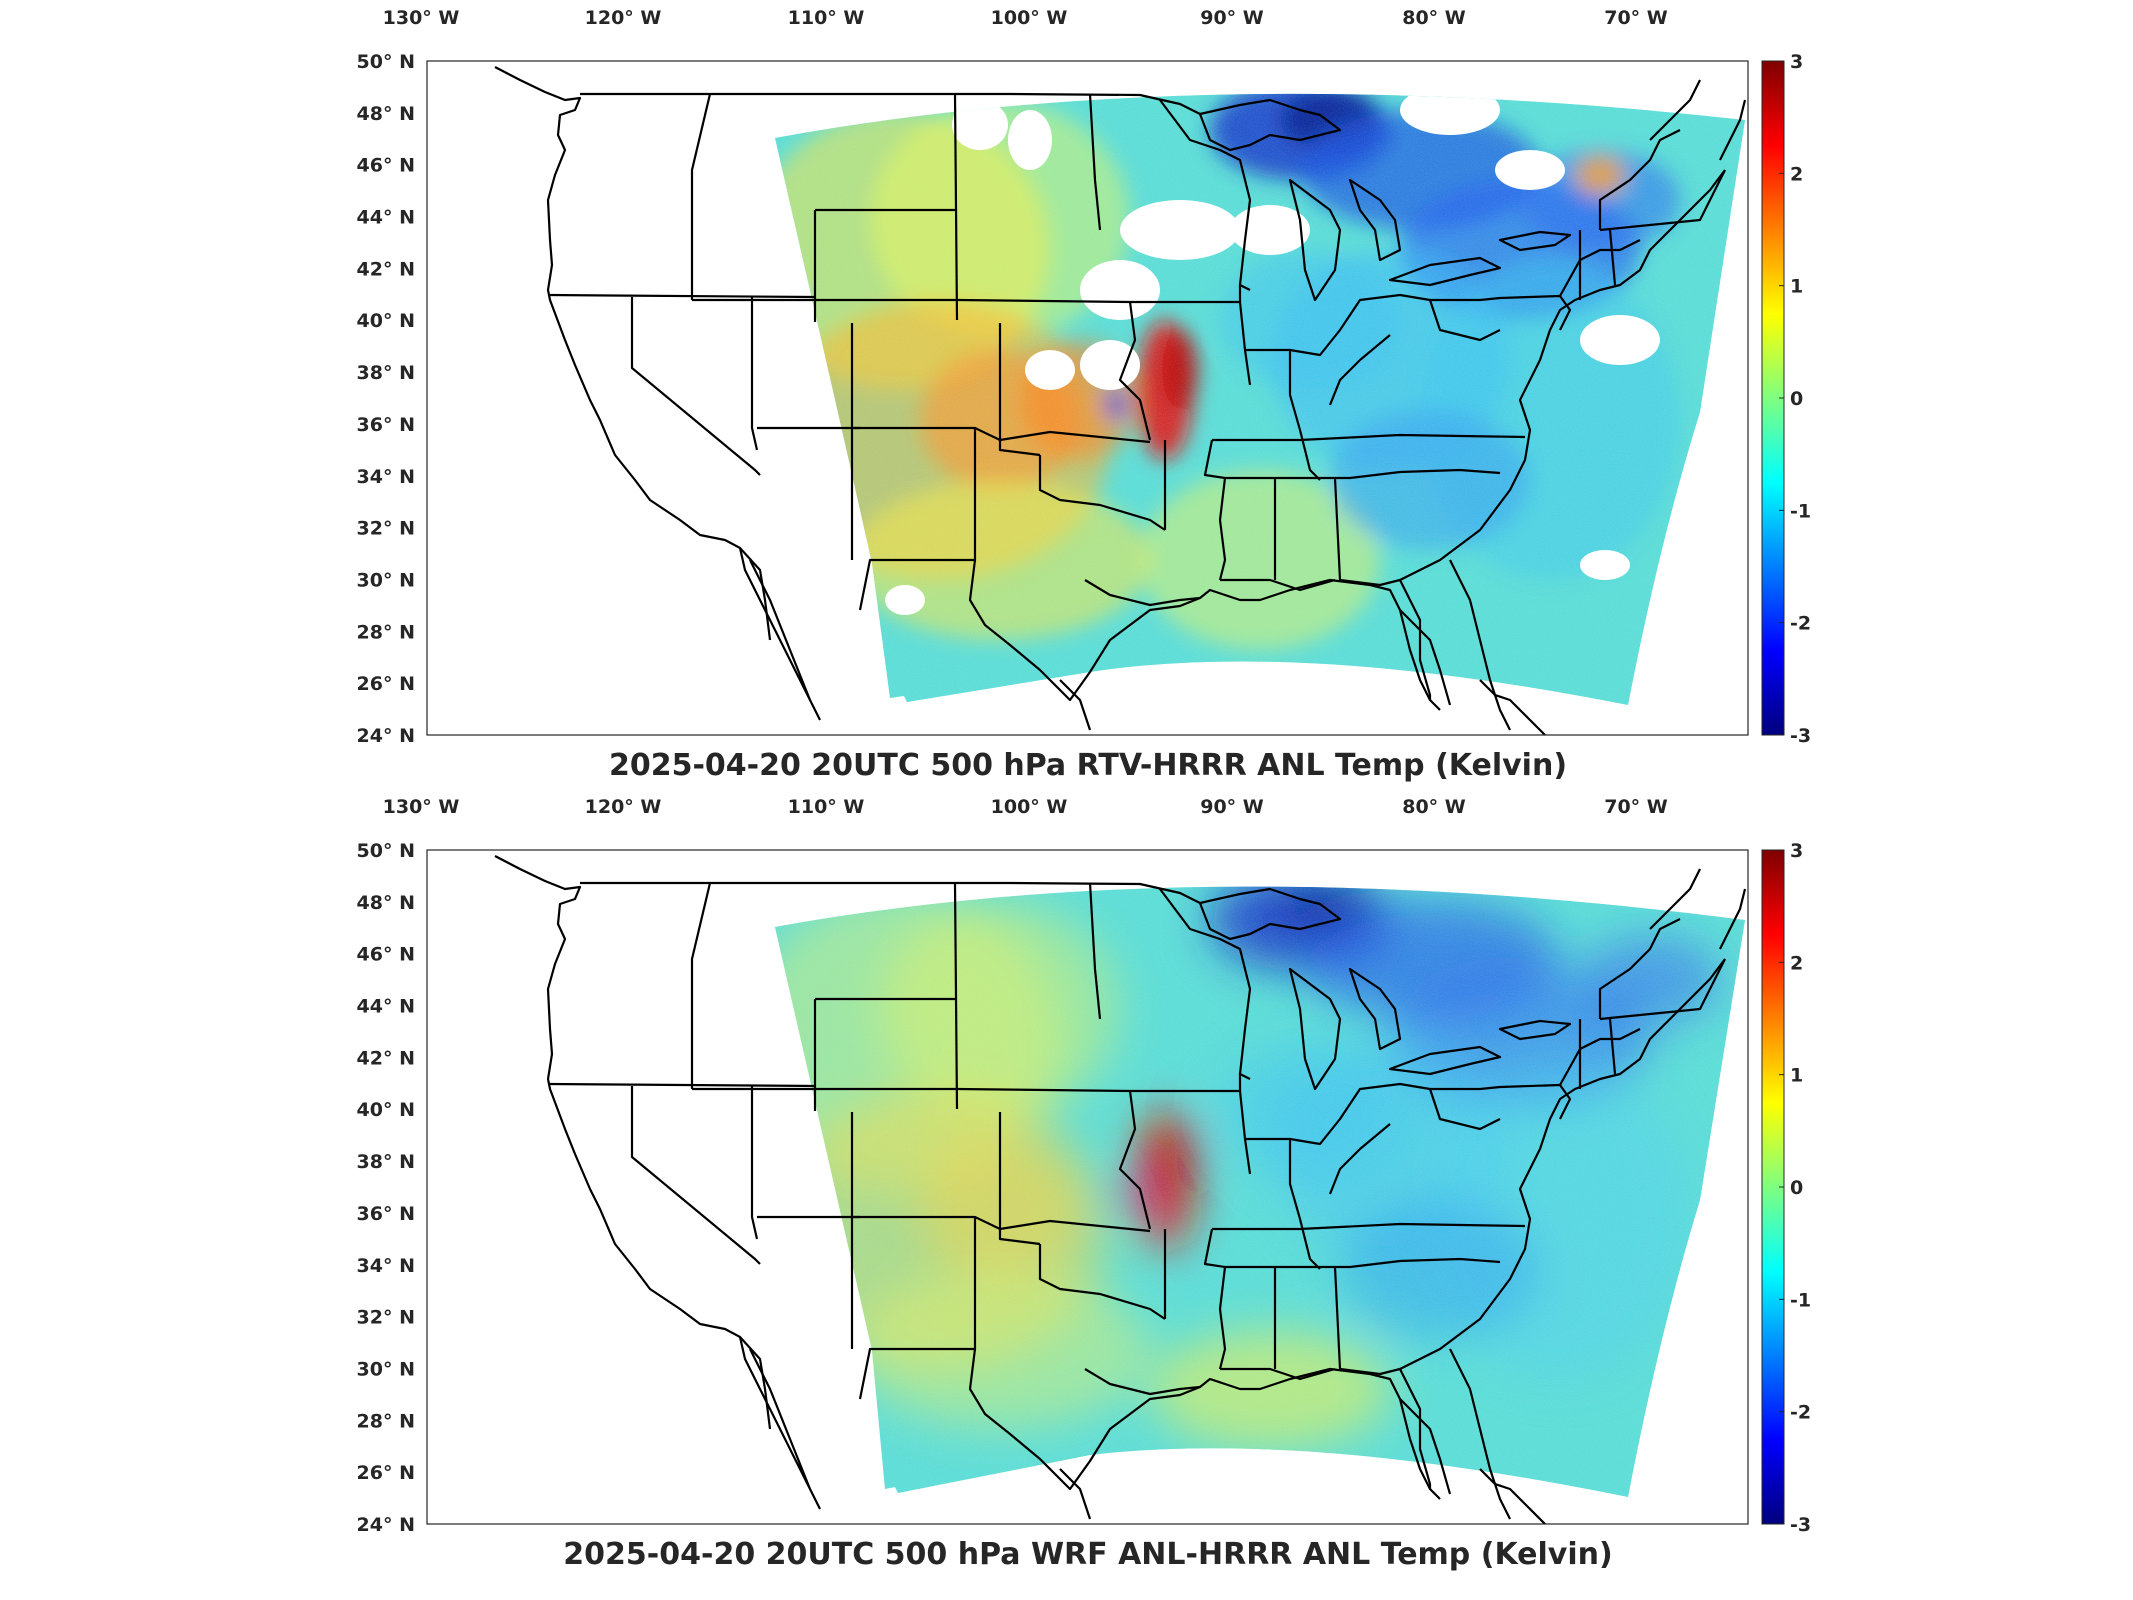 This screenshot has height=1600, width=2133. What do you see at coordinates (1796, 174) in the screenshot?
I see `colorbar-tick-label: 2` at bounding box center [1796, 174].